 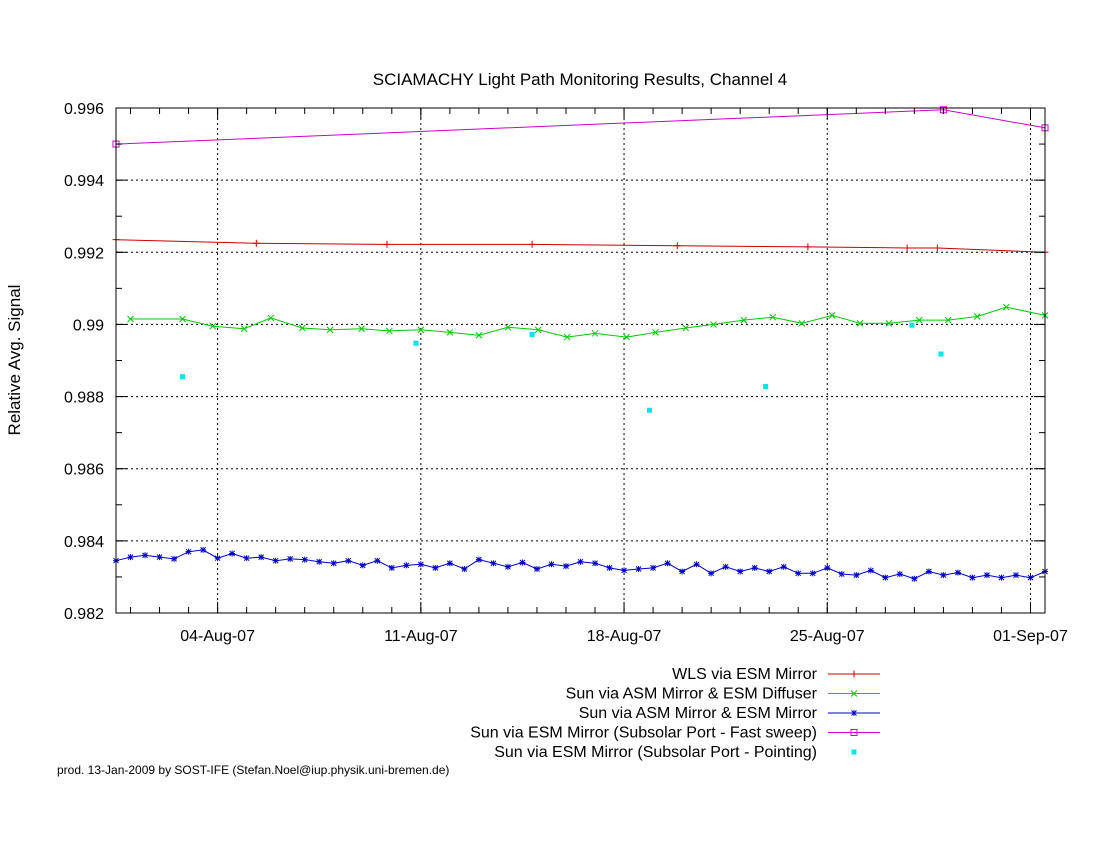 I want to click on series-line, so click(x=588, y=322).